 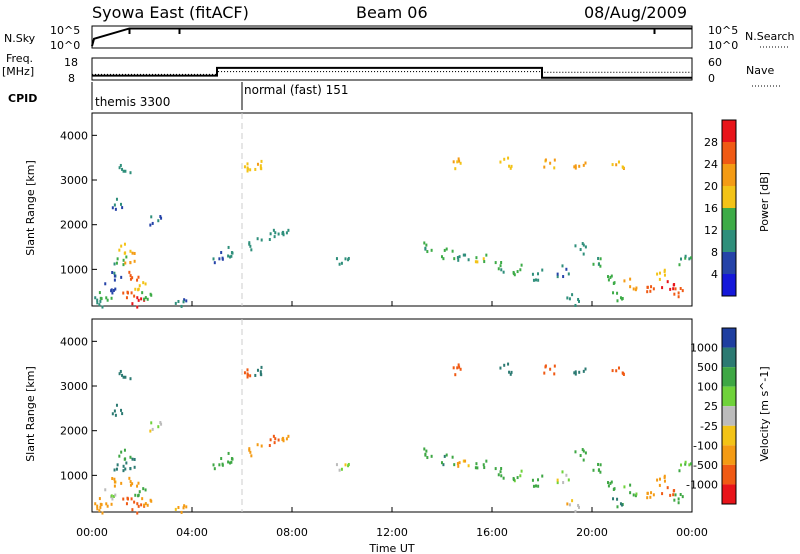 What do you see at coordinates (391, 37) in the screenshot?
I see `nsky-series` at bounding box center [391, 37].